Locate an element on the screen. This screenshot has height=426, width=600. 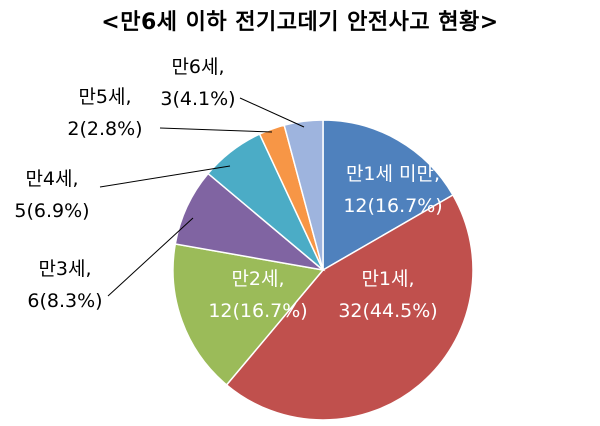
slice-label-category-1: 만1세, is located at coordinates (387, 279).